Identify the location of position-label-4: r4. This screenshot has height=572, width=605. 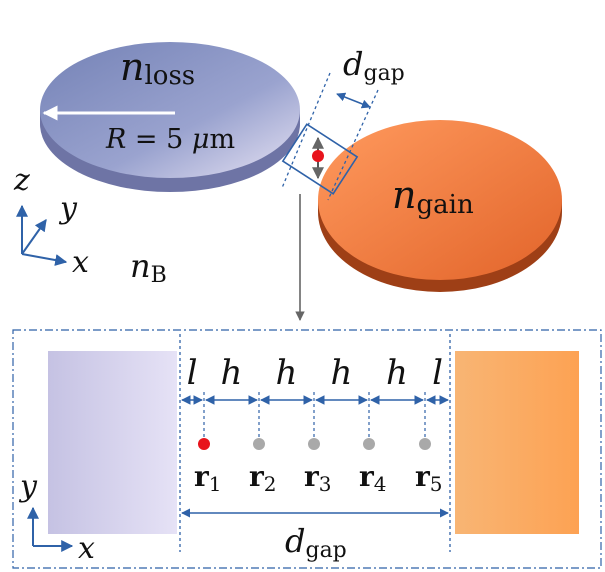
(373, 478).